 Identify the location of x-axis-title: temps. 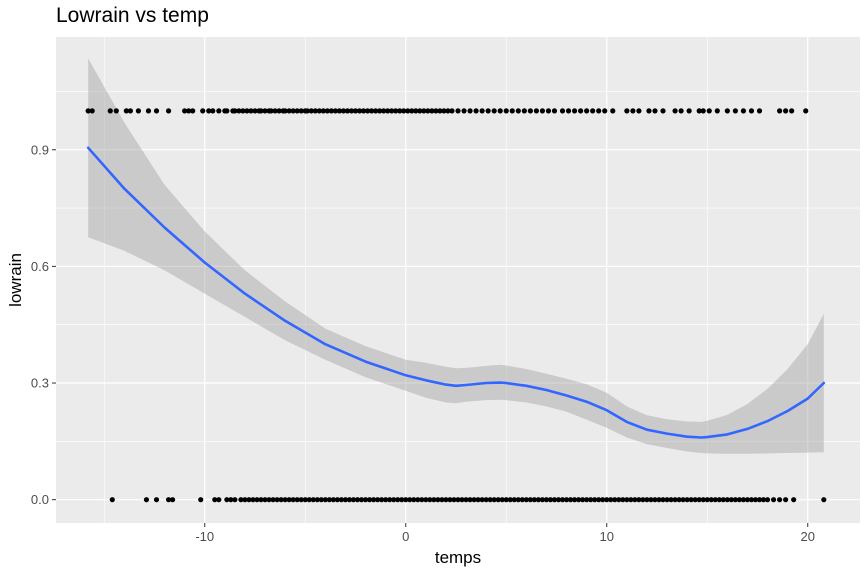
(458, 557).